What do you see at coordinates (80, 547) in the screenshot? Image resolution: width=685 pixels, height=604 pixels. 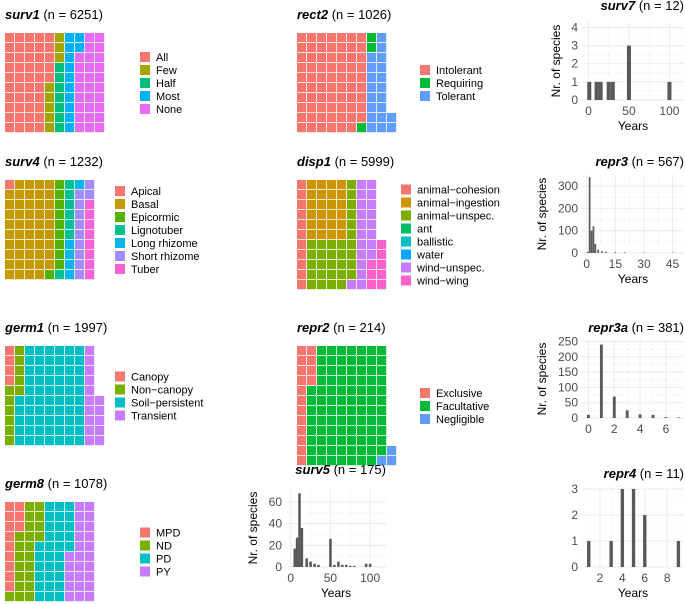 I see `waffle-cell-py` at bounding box center [80, 547].